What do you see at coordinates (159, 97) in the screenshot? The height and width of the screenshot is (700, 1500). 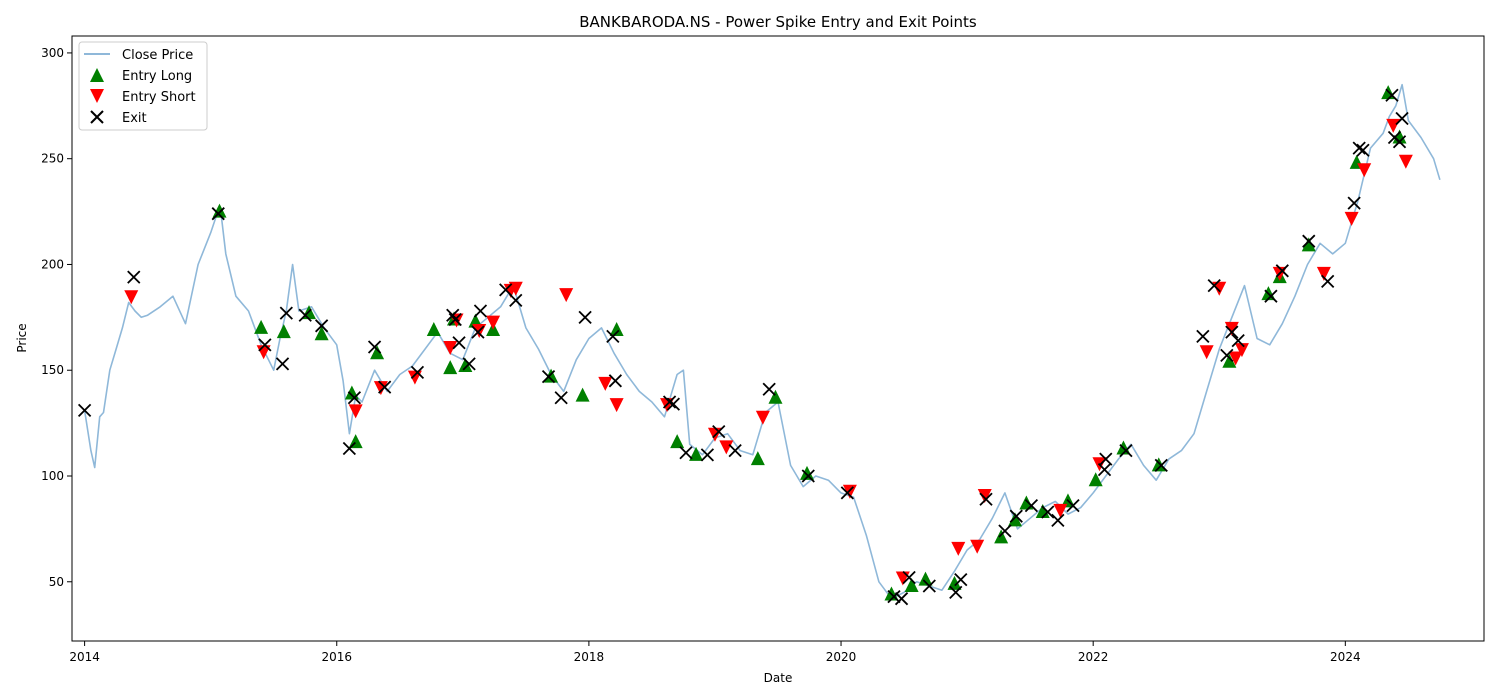 I see `legend-entry-short: Entry Short` at bounding box center [159, 97].